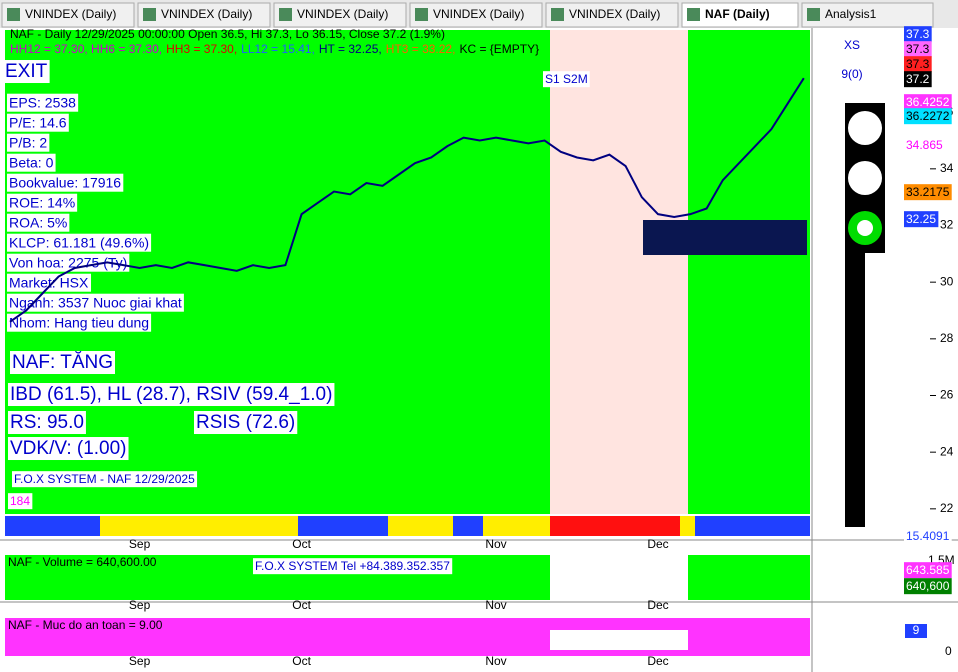 The image size is (958, 672). Describe the element at coordinates (619, 577) in the screenshot. I see `volume-pink` at that location.